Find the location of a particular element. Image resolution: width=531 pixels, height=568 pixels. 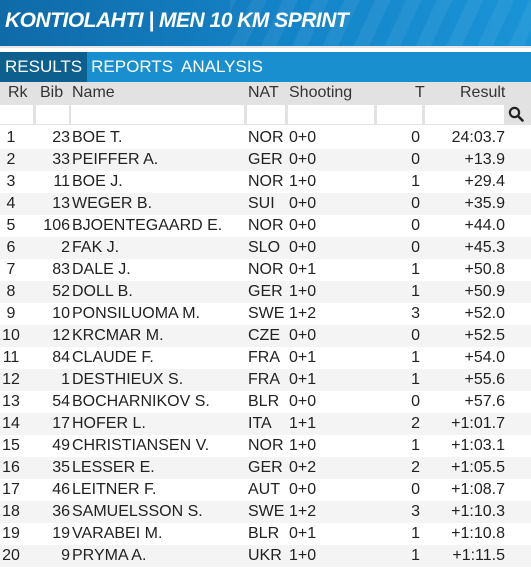

filter-t is located at coordinates (399, 114).